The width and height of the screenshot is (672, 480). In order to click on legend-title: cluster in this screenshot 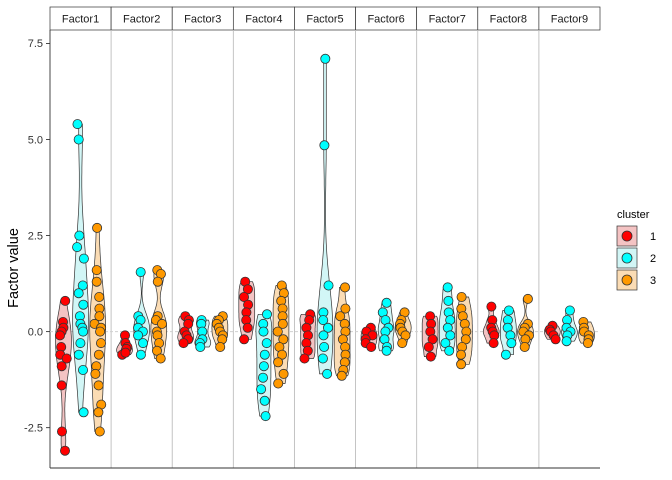, I will do `click(633, 215)`.